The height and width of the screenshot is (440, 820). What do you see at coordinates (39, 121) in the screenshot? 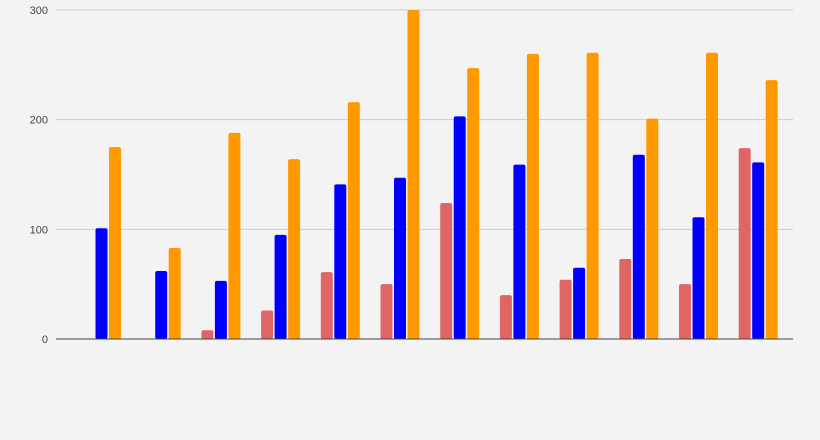
I see `y-tick-label: 200` at bounding box center [39, 121].